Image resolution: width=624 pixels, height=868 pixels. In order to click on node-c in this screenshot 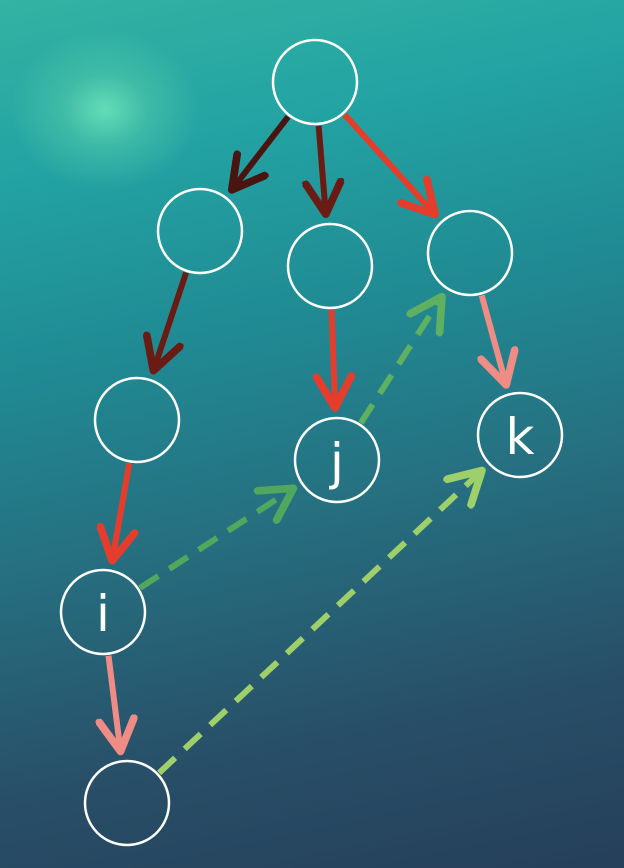, I will do `click(470, 253)`.